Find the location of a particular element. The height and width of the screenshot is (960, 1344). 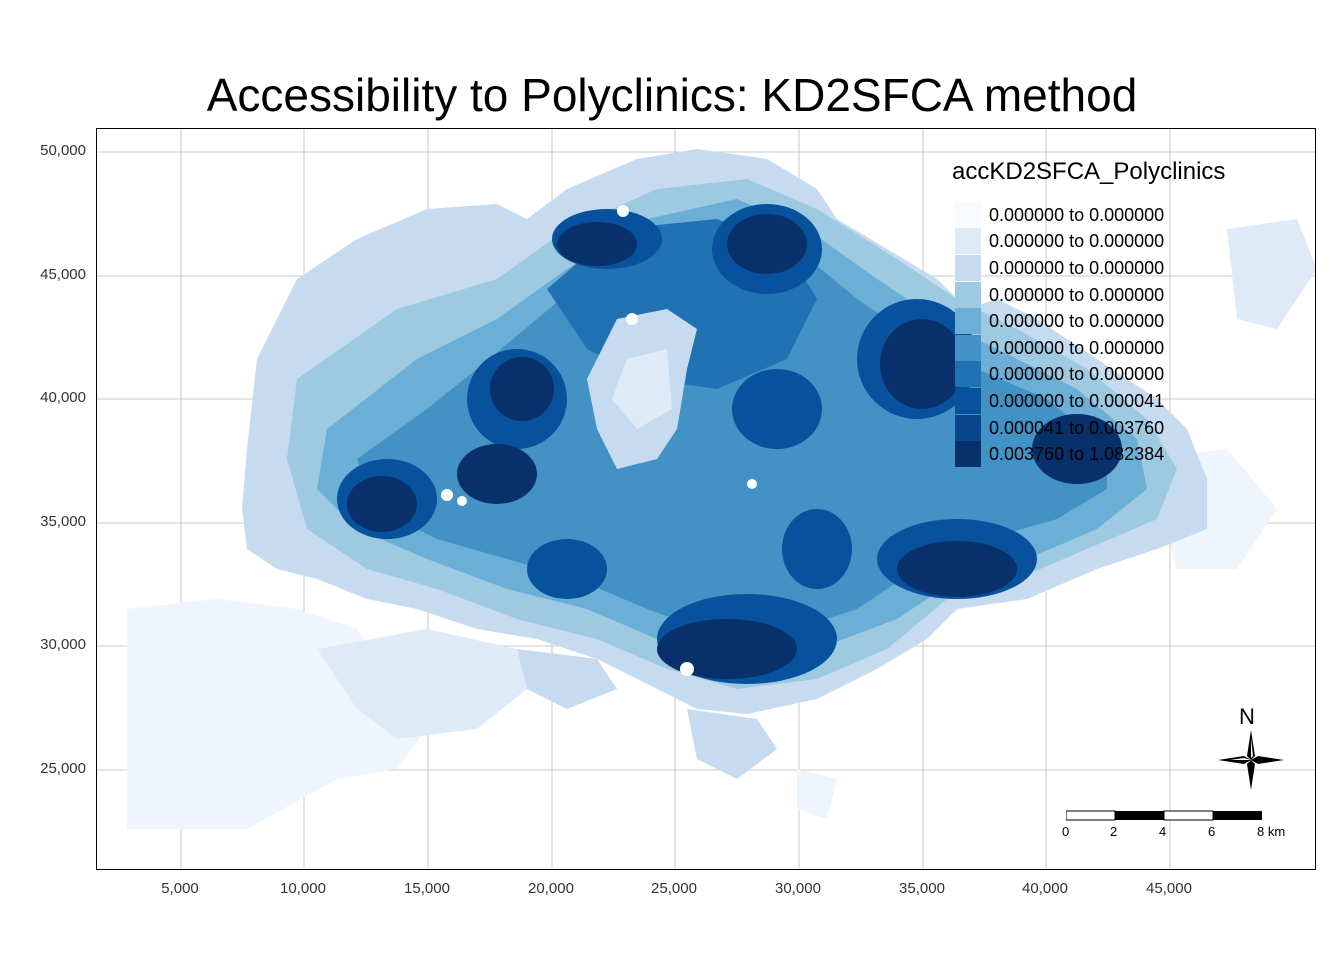

x-tick-label: 10,000 is located at coordinates (303, 888).